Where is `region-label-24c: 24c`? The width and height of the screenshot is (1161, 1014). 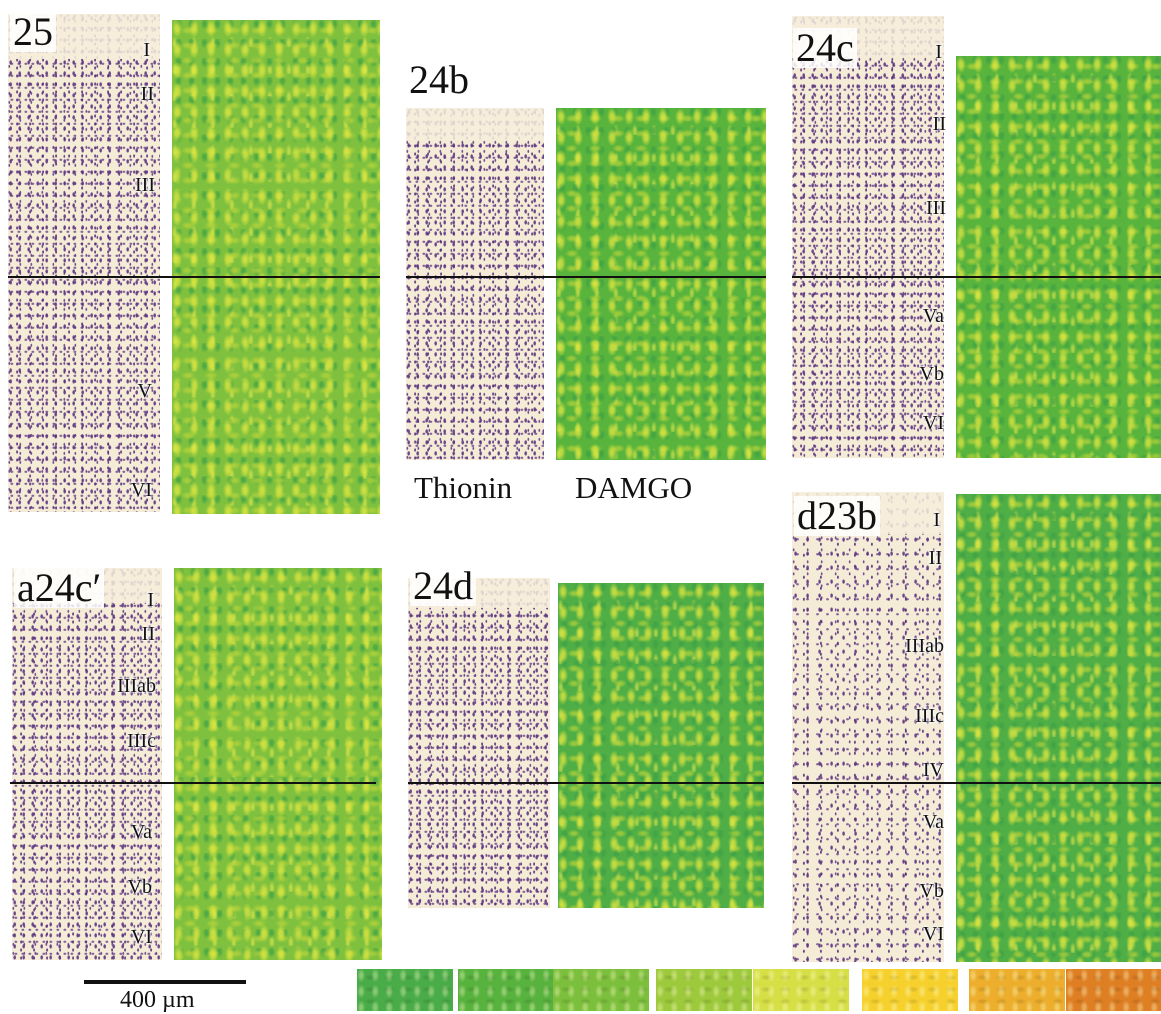 region-label-24c: 24c is located at coordinates (825, 48).